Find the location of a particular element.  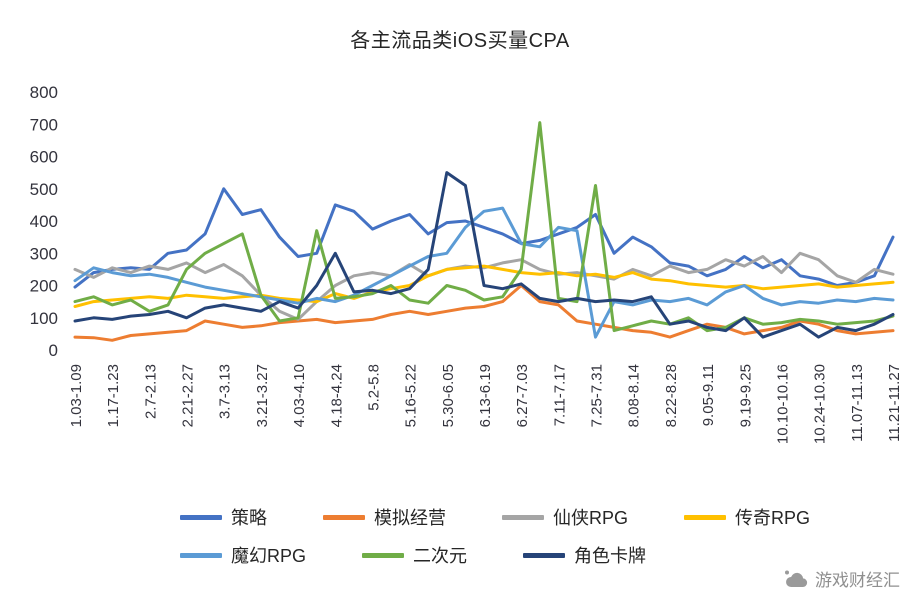

legend-item-fantasy-rpg: 魔幻RPG is located at coordinates (243, 555).